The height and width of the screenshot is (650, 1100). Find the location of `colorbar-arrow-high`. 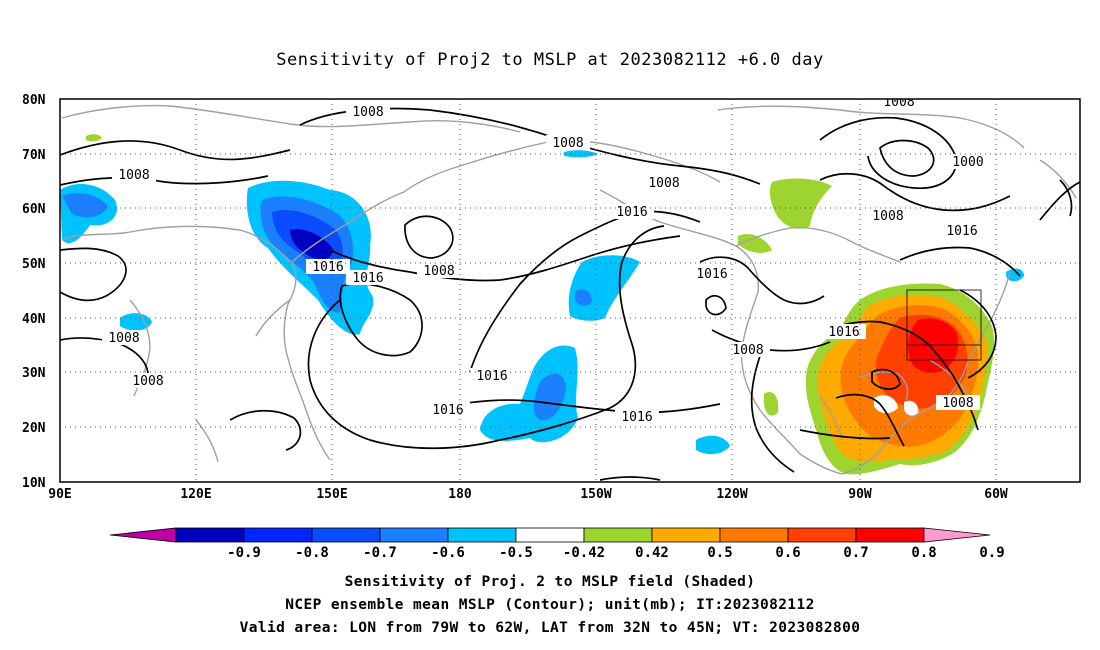

colorbar-arrow-high is located at coordinates (957, 535).